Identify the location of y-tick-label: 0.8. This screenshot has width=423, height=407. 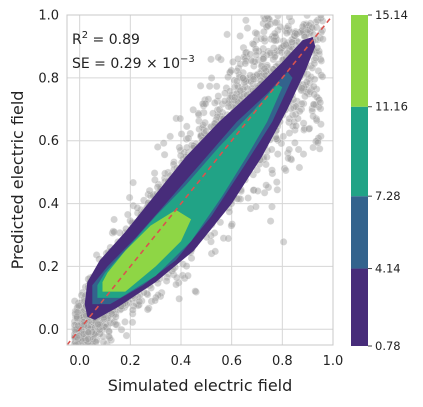
(48, 78).